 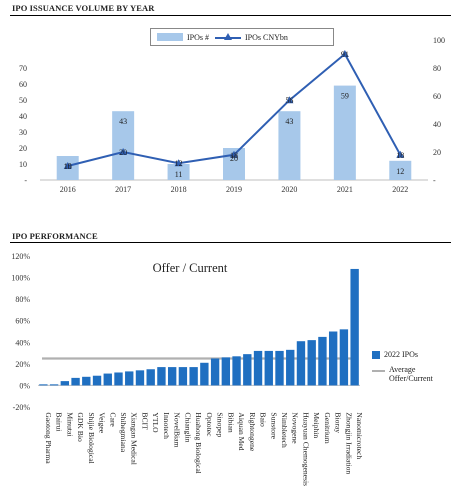 I want to click on company-label: Baio, so click(x=263, y=419).